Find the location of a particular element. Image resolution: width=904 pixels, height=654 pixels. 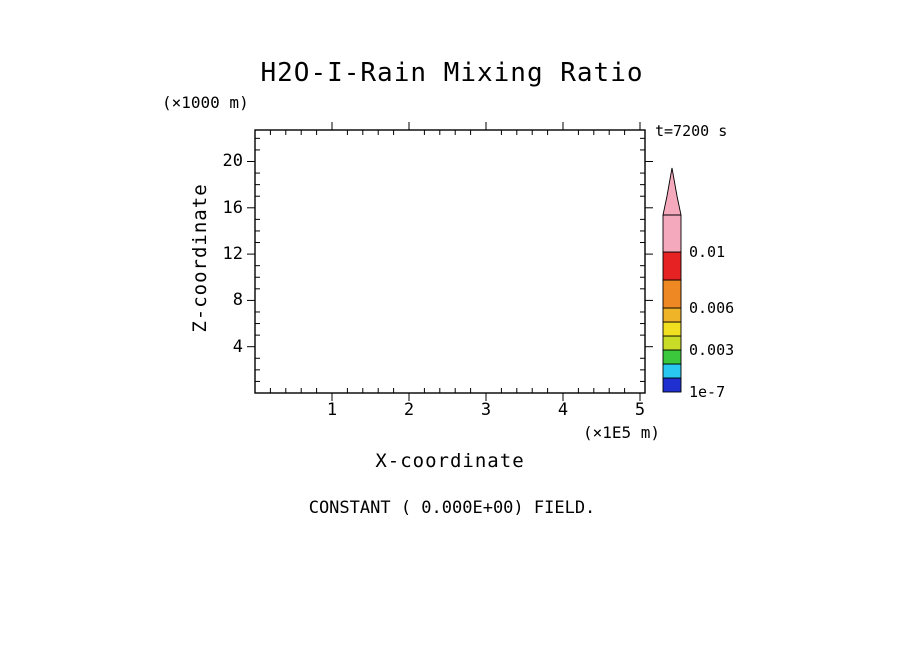

y-tick-label: 4 is located at coordinates (237, 347).